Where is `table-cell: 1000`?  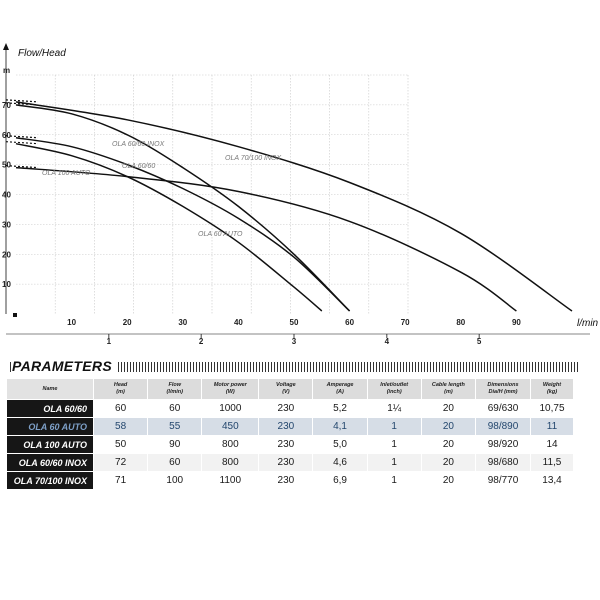
table-cell: 1000 is located at coordinates (230, 408).